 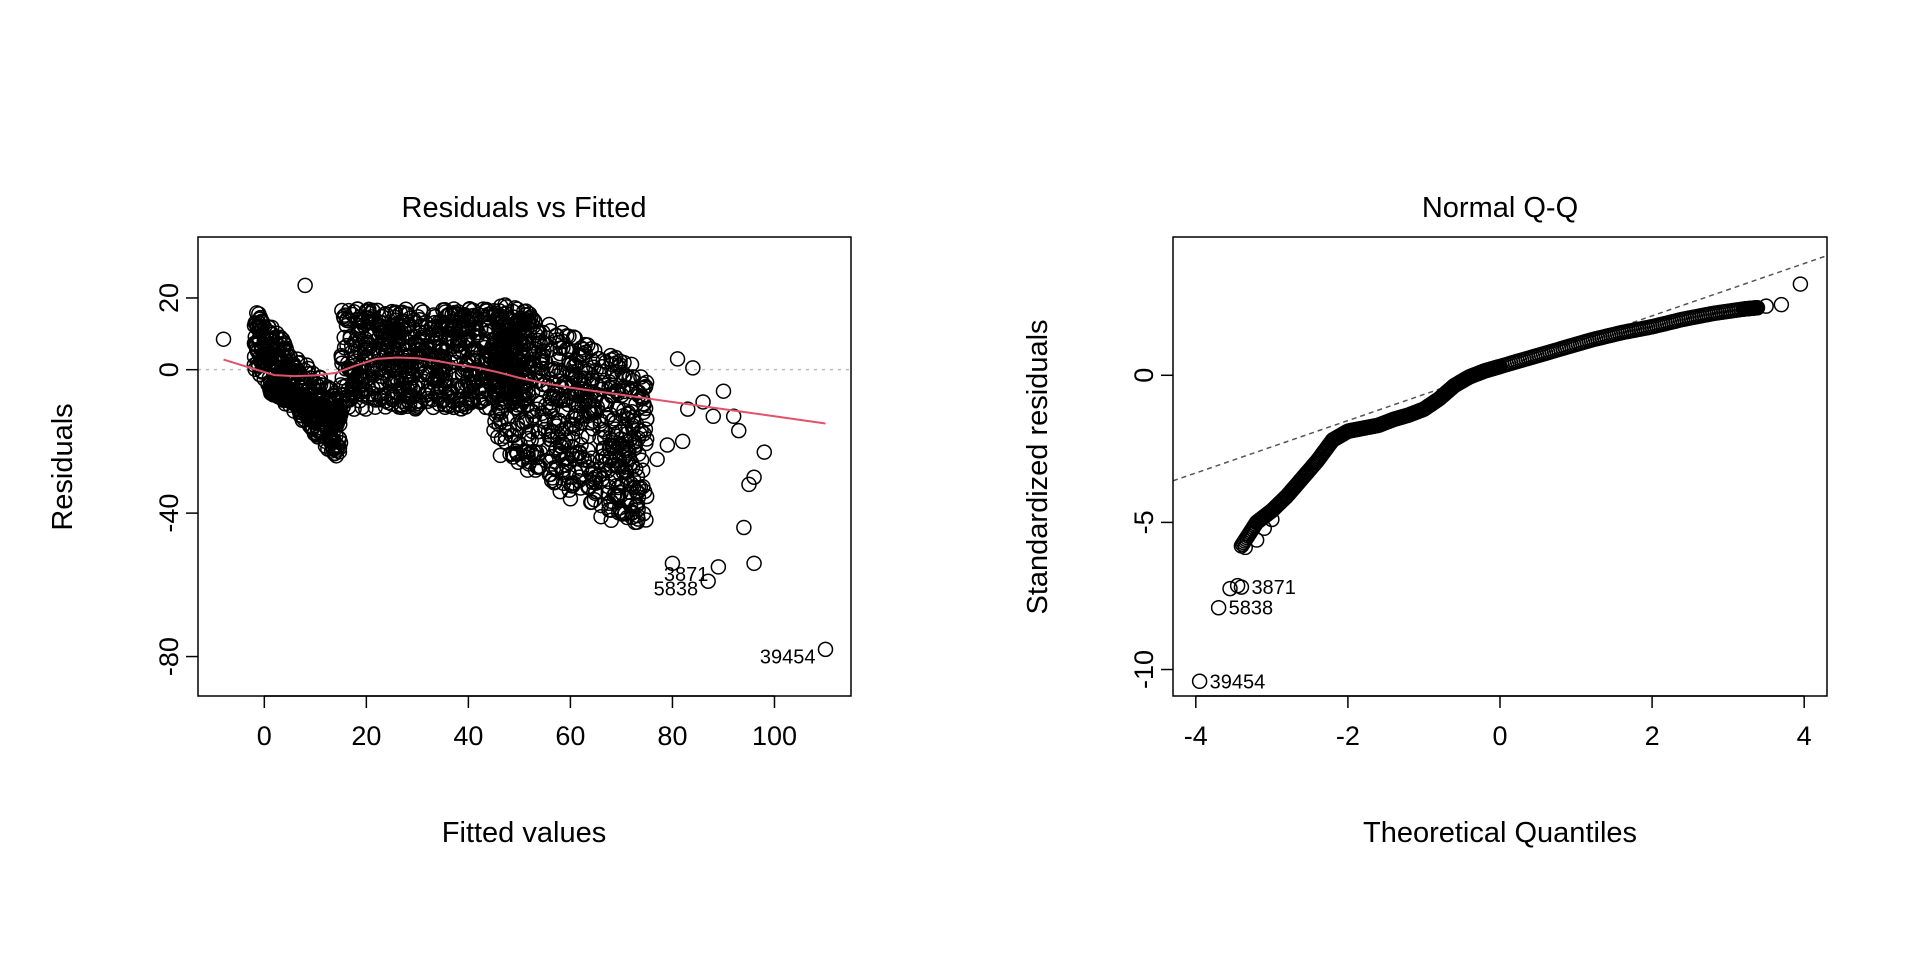 What do you see at coordinates (524, 833) in the screenshot?
I see `x-axis-label: Fitted values` at bounding box center [524, 833].